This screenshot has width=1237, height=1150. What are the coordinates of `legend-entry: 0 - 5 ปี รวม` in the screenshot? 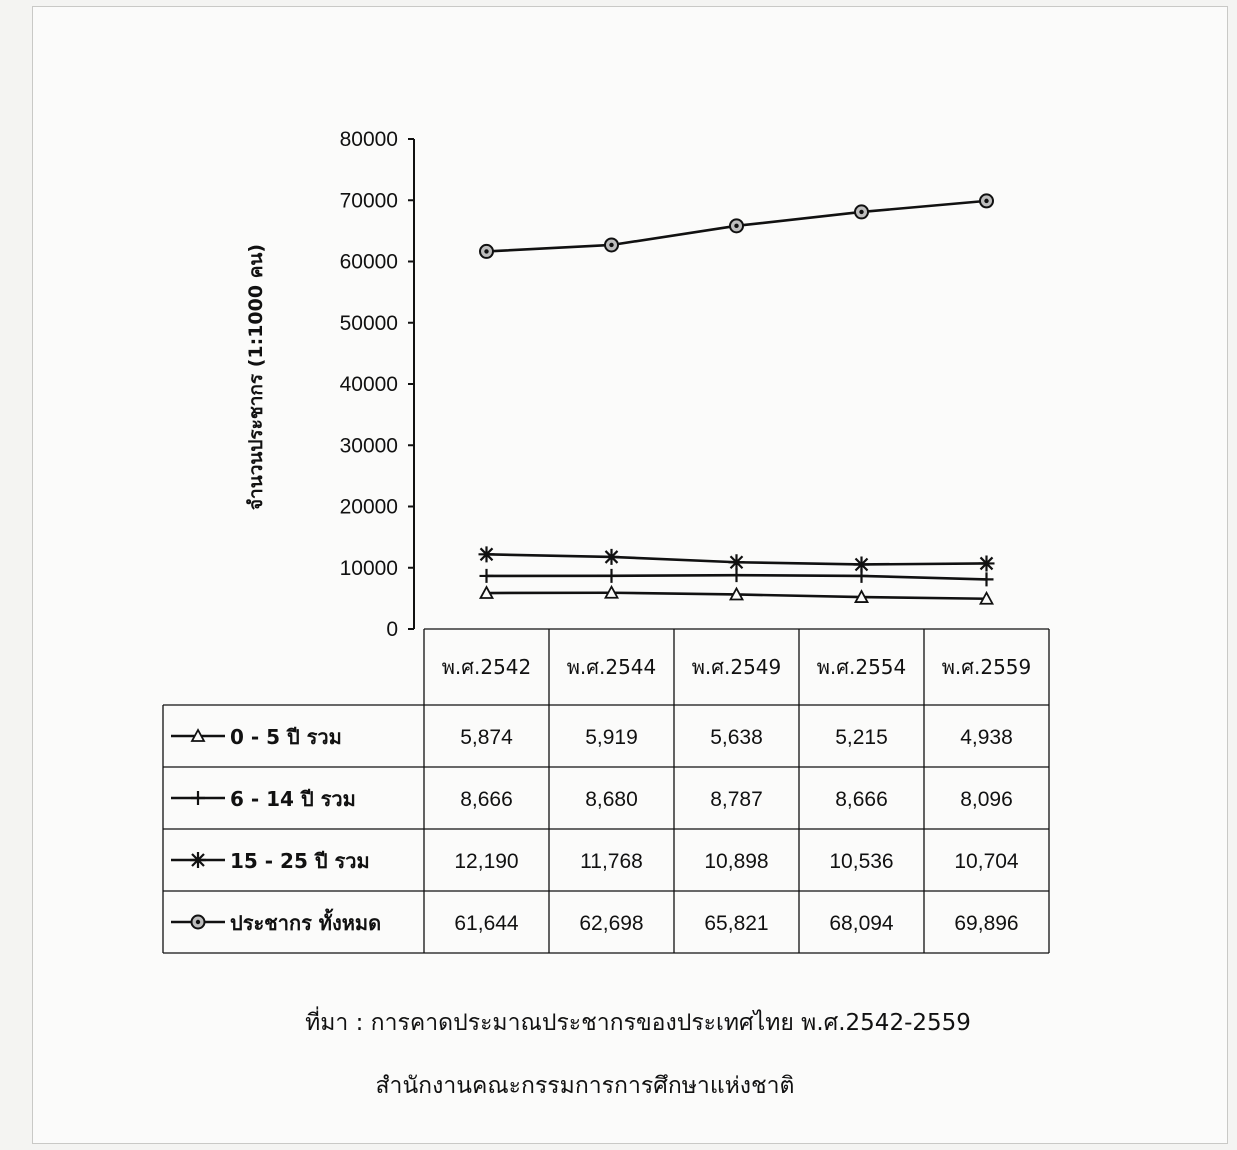 It's located at (256, 737).